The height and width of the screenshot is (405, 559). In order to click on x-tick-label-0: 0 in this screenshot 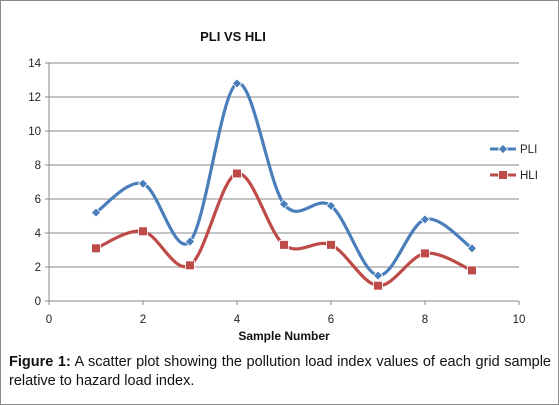, I will do `click(49, 320)`.